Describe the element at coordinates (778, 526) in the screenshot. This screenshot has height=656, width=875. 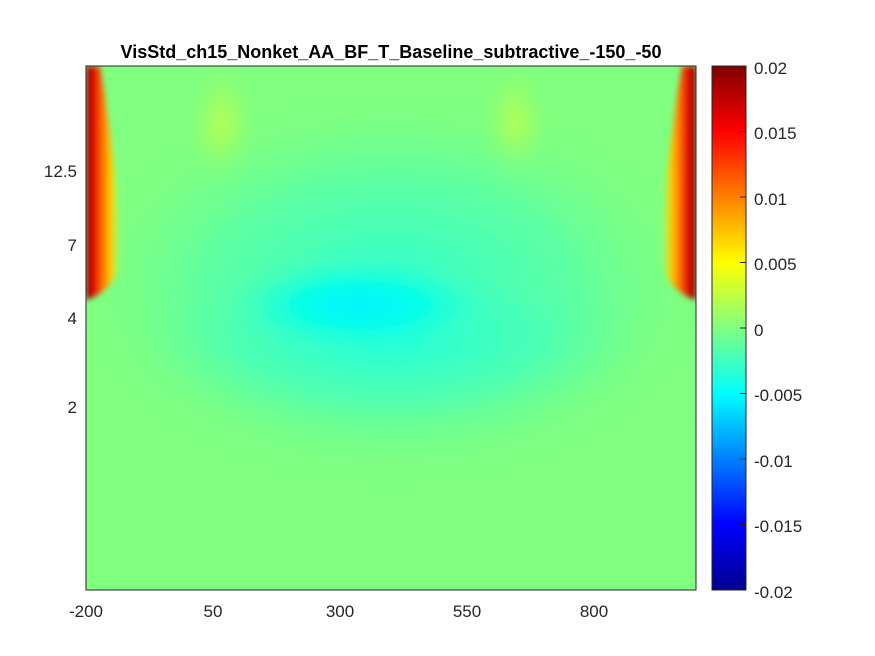
I see `colorbar-tick-label: -0.015` at that location.